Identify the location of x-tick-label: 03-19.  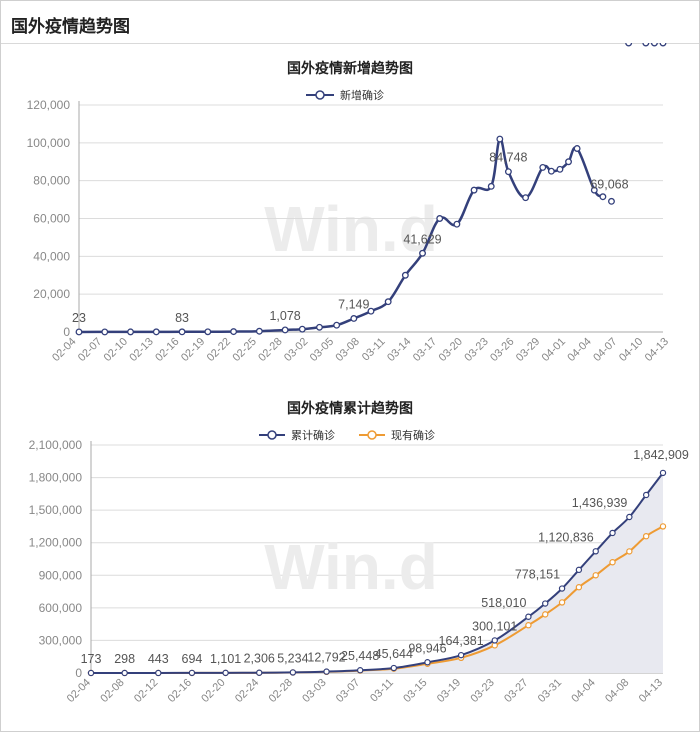
(449, 691).